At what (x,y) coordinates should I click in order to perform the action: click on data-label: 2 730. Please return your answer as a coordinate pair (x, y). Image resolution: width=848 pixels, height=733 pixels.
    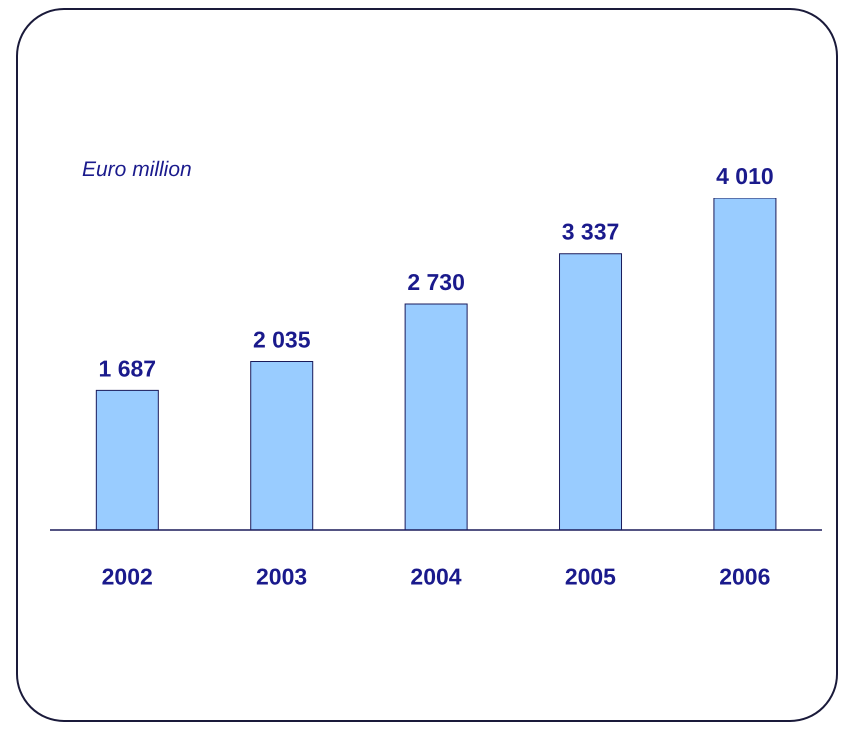
    Looking at the image, I should click on (436, 281).